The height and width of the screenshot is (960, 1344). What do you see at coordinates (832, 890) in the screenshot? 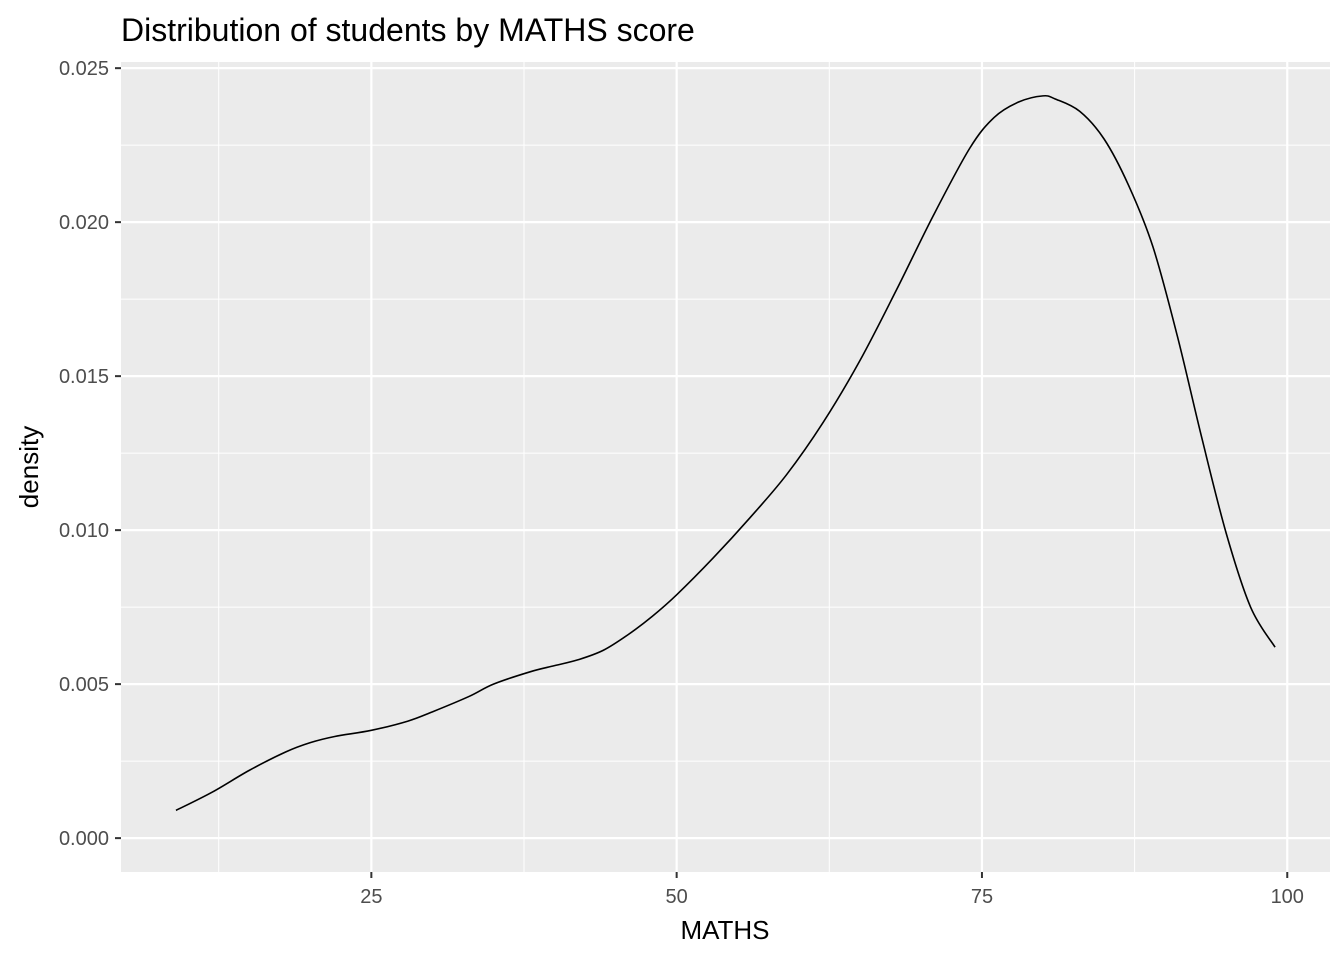
I see `x-axis: 25 50 75 100` at bounding box center [832, 890].